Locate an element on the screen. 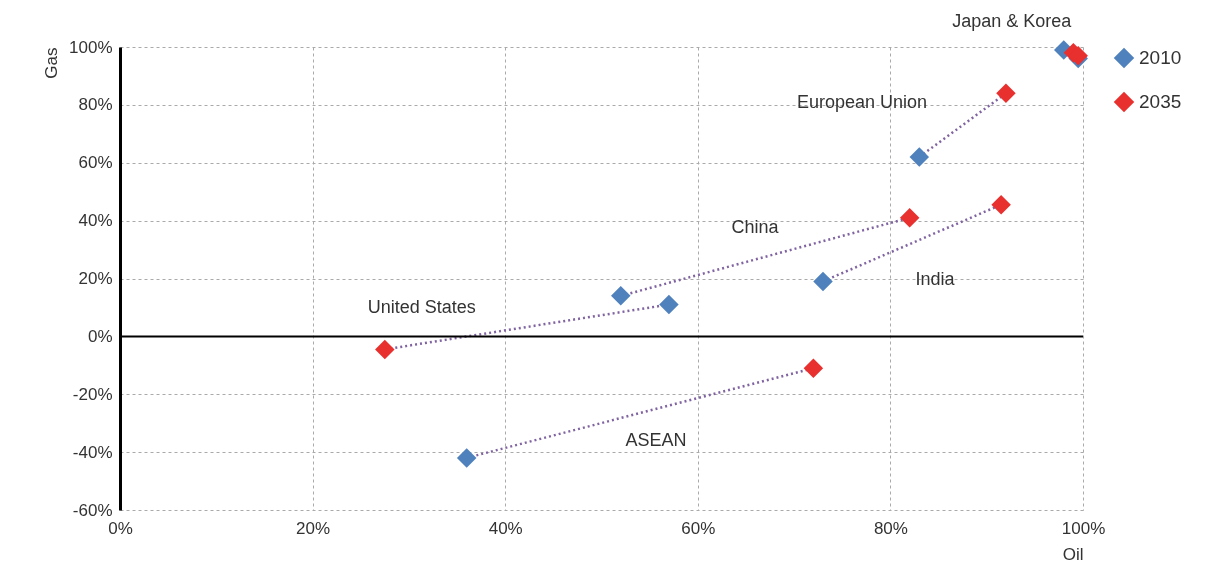 The height and width of the screenshot is (580, 1228). y-axis-title: Gas is located at coordinates (52, 63).